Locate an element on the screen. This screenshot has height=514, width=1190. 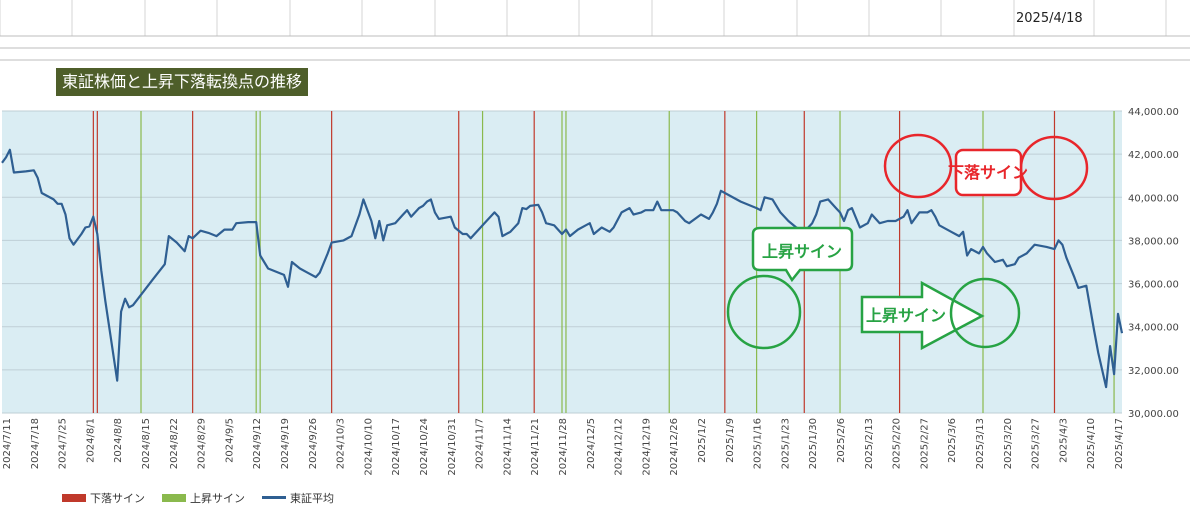
legend-swatch-price is located at coordinates (274, 497).